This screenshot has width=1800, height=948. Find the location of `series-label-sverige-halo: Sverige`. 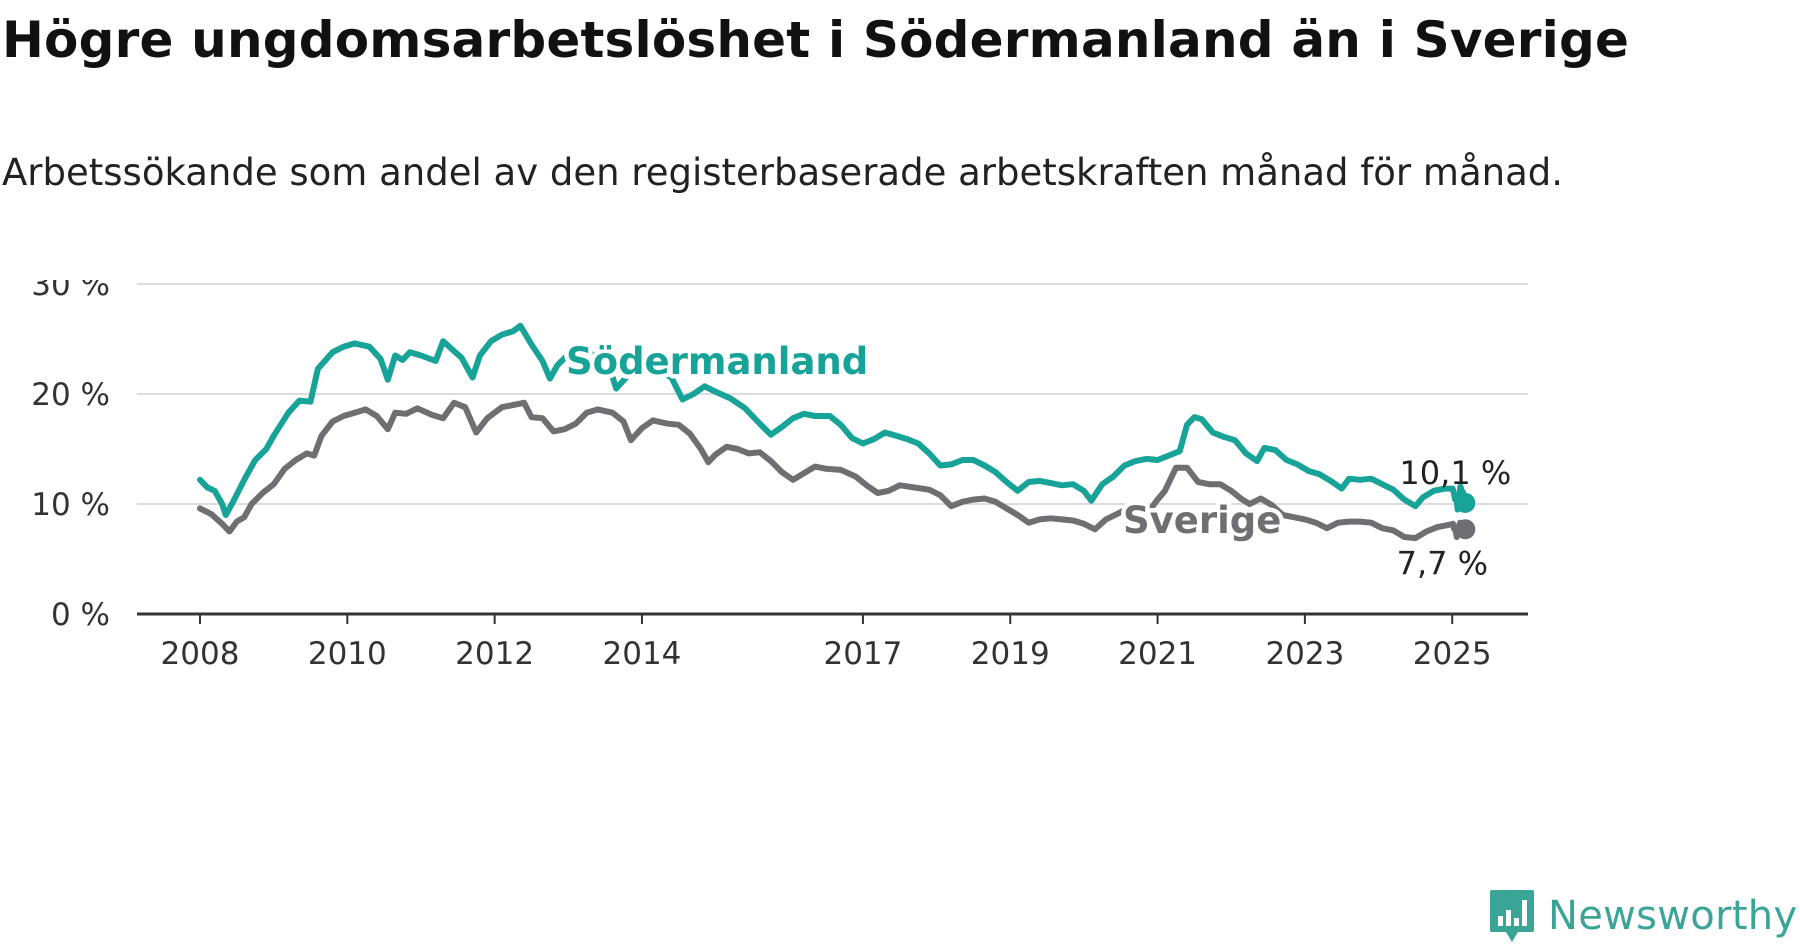

series-label-sverige-halo: Sverige is located at coordinates (1202, 520).